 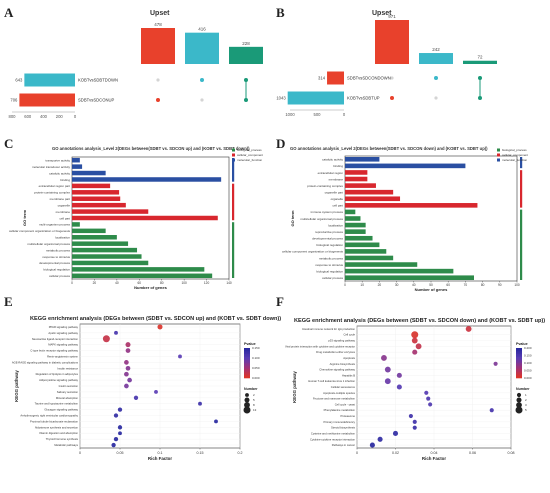 What do you see at coordinates (150, 287) in the screenshot?
I see `x-axis-label: Number of genes` at bounding box center [150, 287].